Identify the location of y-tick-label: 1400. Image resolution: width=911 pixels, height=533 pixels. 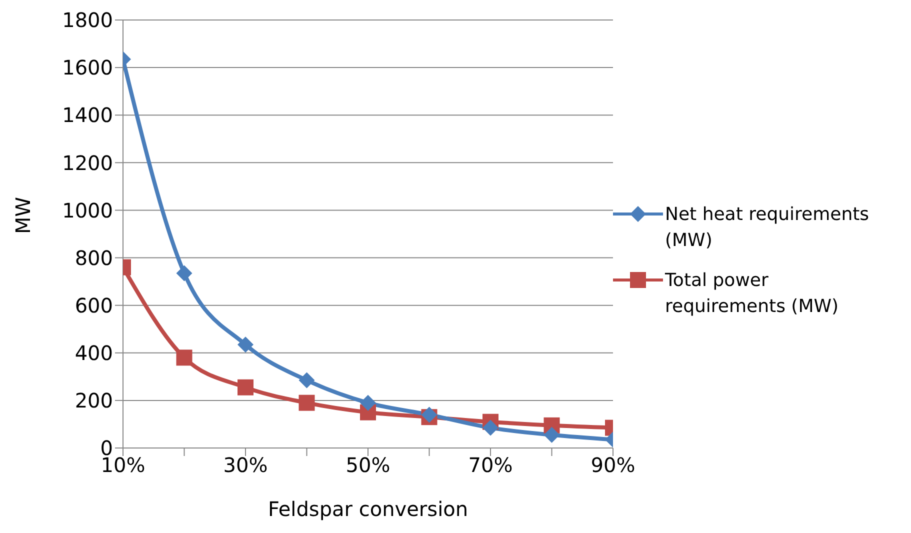
(87, 115).